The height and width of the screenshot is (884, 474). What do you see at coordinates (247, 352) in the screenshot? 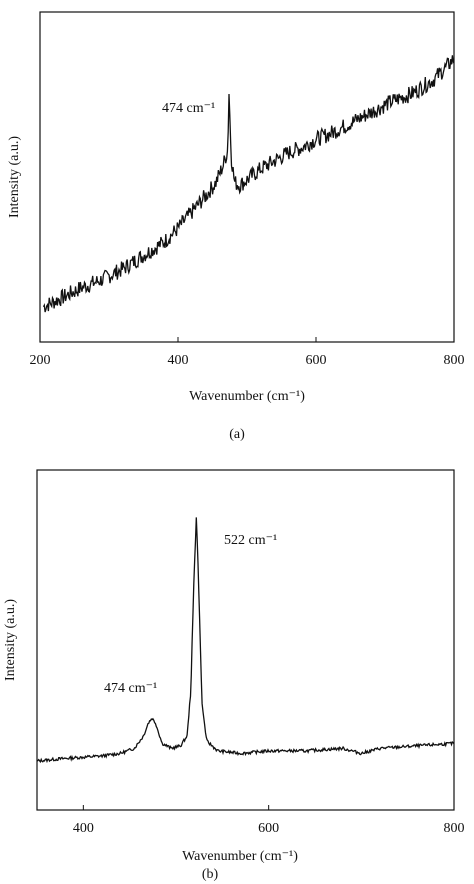
I see `x-ticks: 200 400 600 800` at bounding box center [247, 352].